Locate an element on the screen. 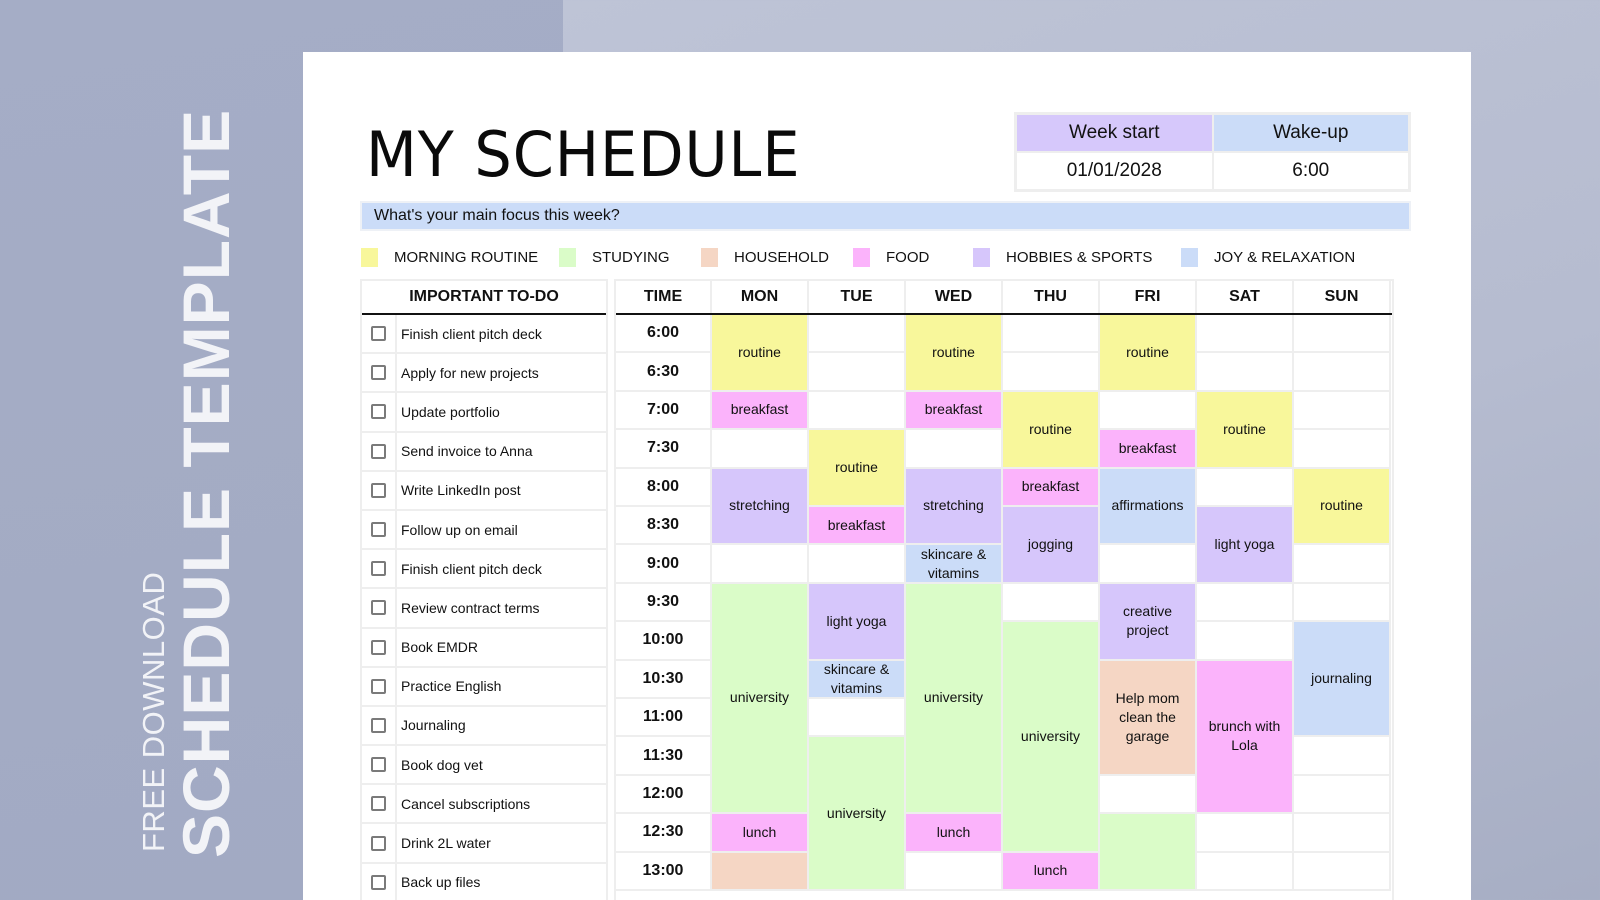 This screenshot has width=1600, height=900. todo-item-text: Send invoice to Anna is located at coordinates (467, 451).